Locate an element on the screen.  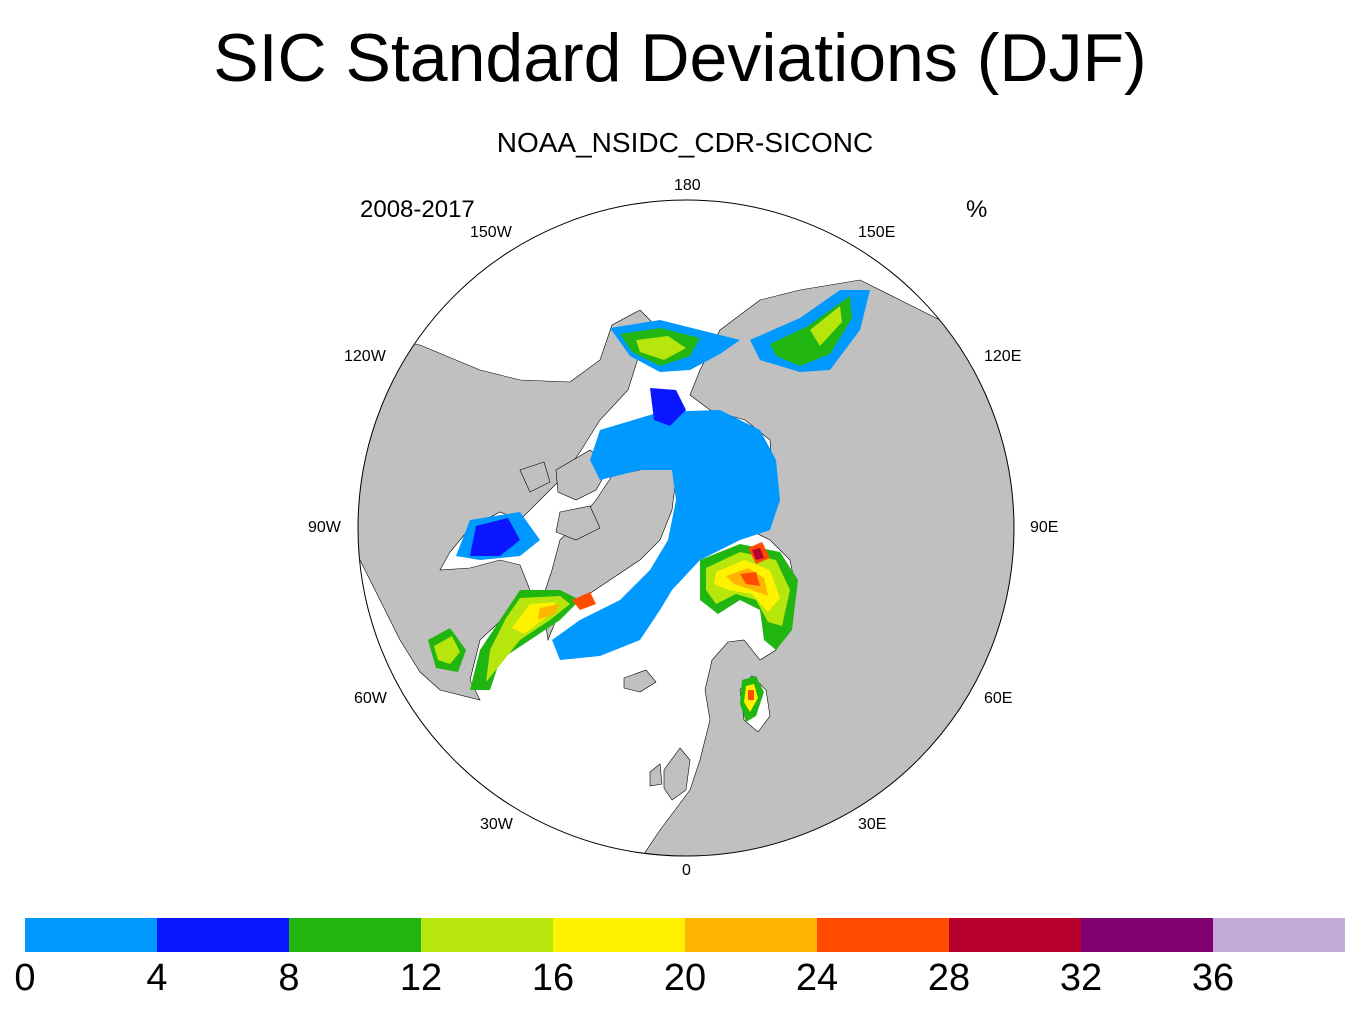
colorbar-tick-label: 20 is located at coordinates (685, 978).